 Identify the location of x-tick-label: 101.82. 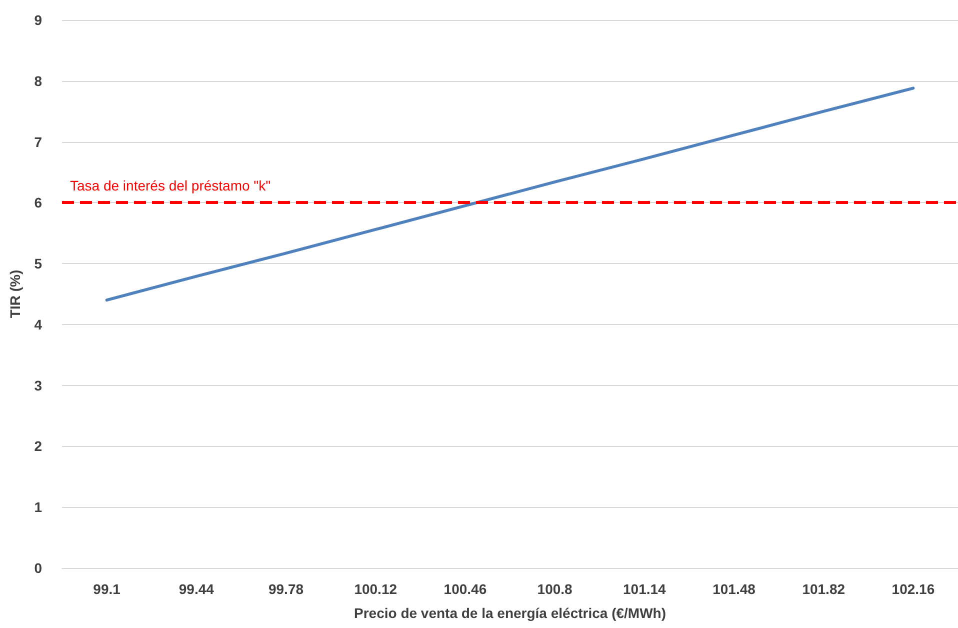
(824, 589).